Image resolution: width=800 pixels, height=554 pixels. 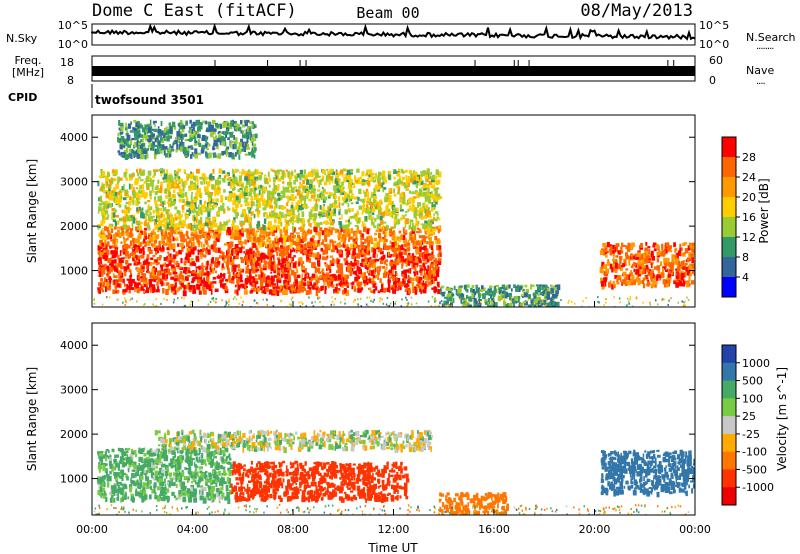 What do you see at coordinates (716, 60) in the screenshot?
I see `nave-tick-top: 60` at bounding box center [716, 60].